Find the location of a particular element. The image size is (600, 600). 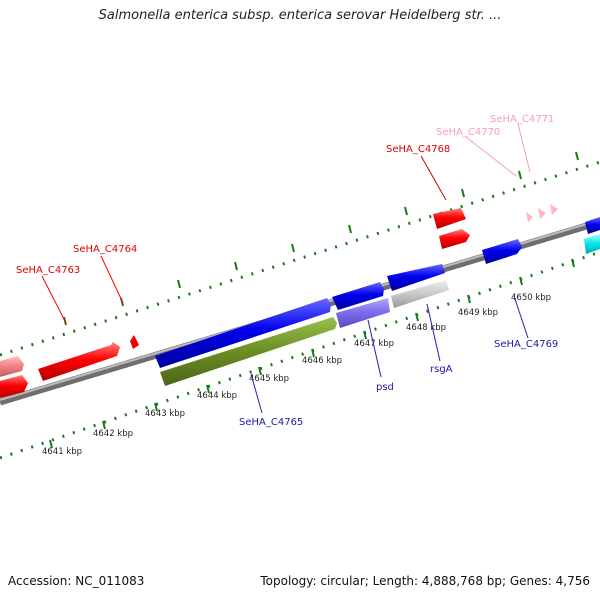

scale-label: 4642 kbp is located at coordinates (113, 434).